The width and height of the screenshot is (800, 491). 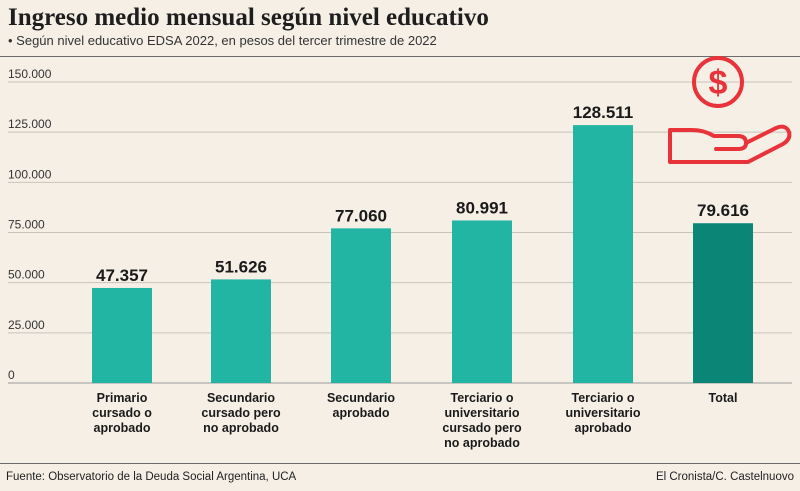 What do you see at coordinates (122, 275) in the screenshot?
I see `data-label: 47.357` at bounding box center [122, 275].